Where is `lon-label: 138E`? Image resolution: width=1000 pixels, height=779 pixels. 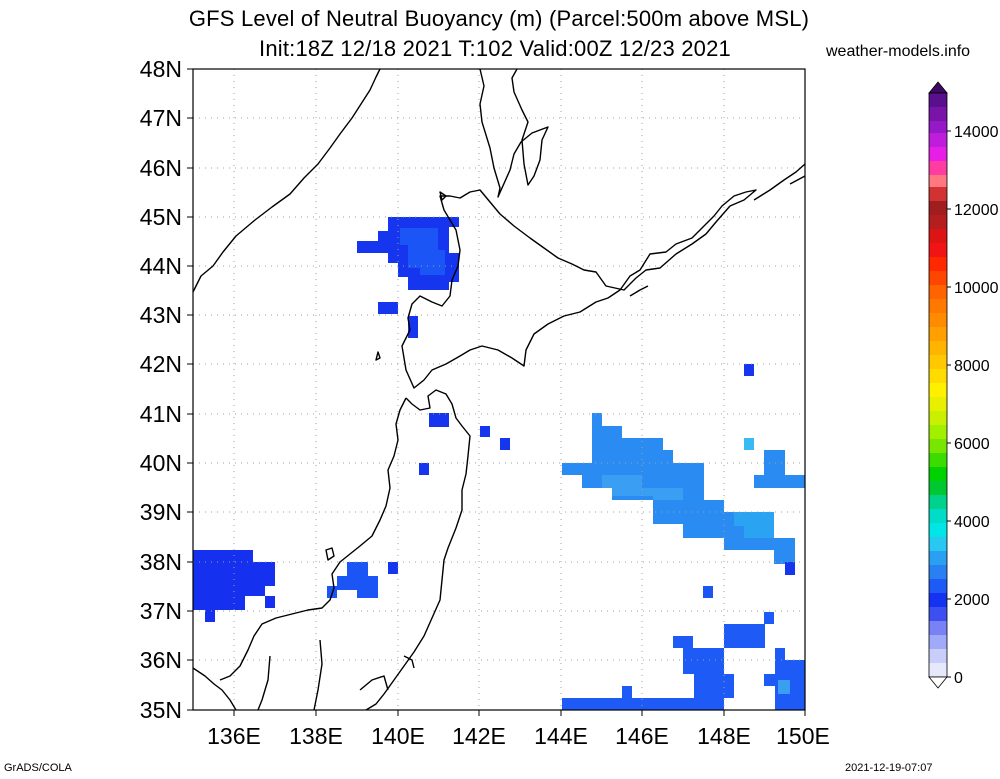 lon-label: 138E is located at coordinates (316, 736).